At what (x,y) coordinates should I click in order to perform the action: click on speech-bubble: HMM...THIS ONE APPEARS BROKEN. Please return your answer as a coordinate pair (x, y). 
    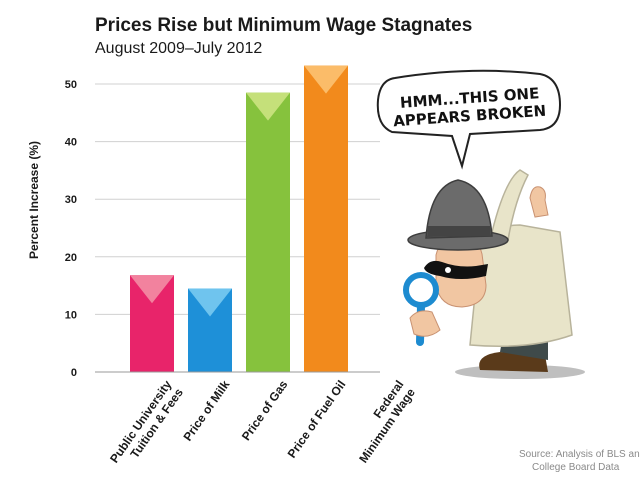
    Looking at the image, I should click on (469, 119).